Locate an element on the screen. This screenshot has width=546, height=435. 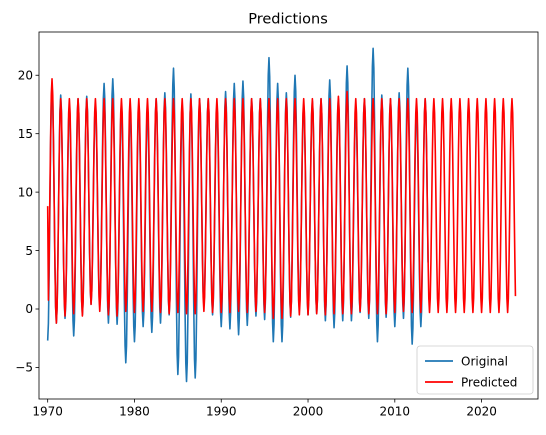
x-tick-label: 2010 is located at coordinates (395, 412).